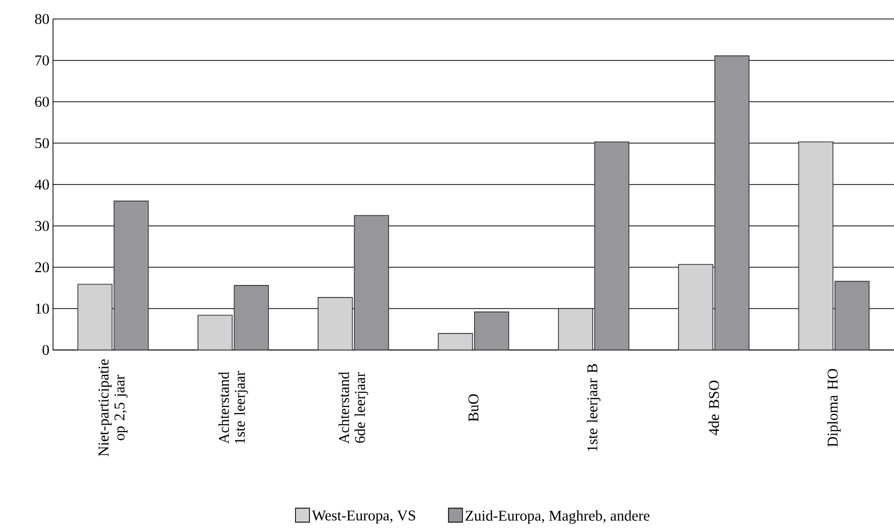  Describe the element at coordinates (834, 407) in the screenshot. I see `x-tick-label: Diploma HO` at that location.